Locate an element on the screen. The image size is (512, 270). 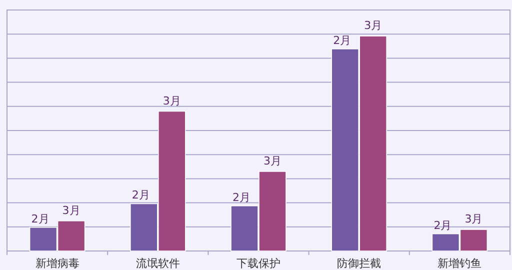
x-tick-label: 下载保护 is located at coordinates (258, 263).